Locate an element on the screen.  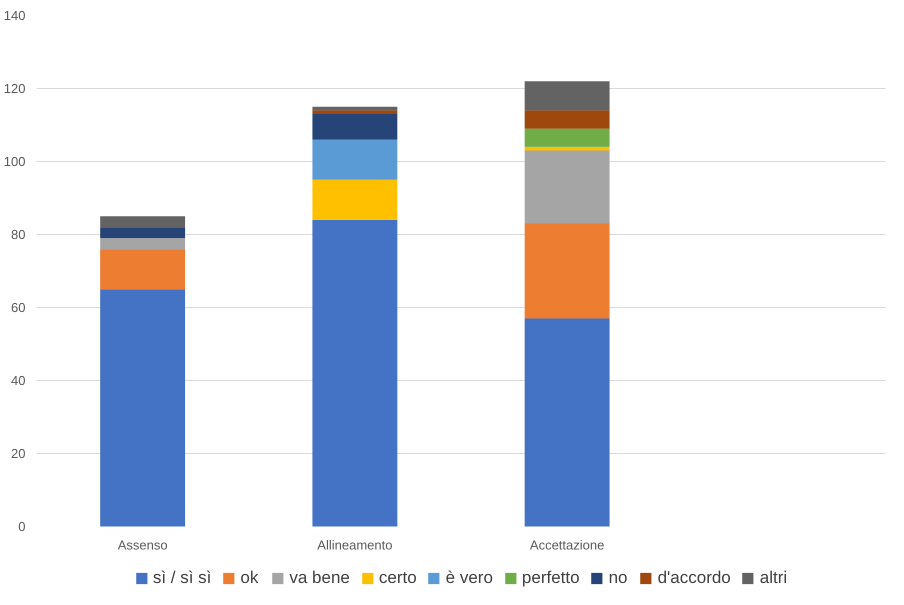
legend-label: altri is located at coordinates (774, 578).